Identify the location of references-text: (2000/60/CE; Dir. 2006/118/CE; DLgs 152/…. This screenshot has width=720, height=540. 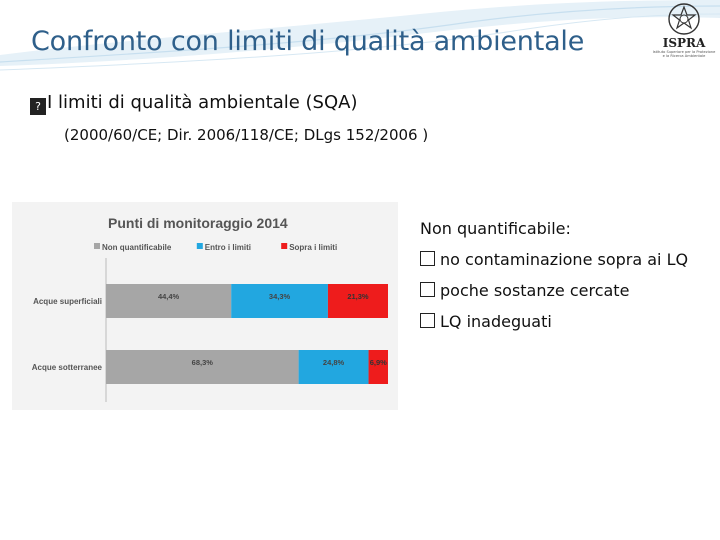
(246, 135).